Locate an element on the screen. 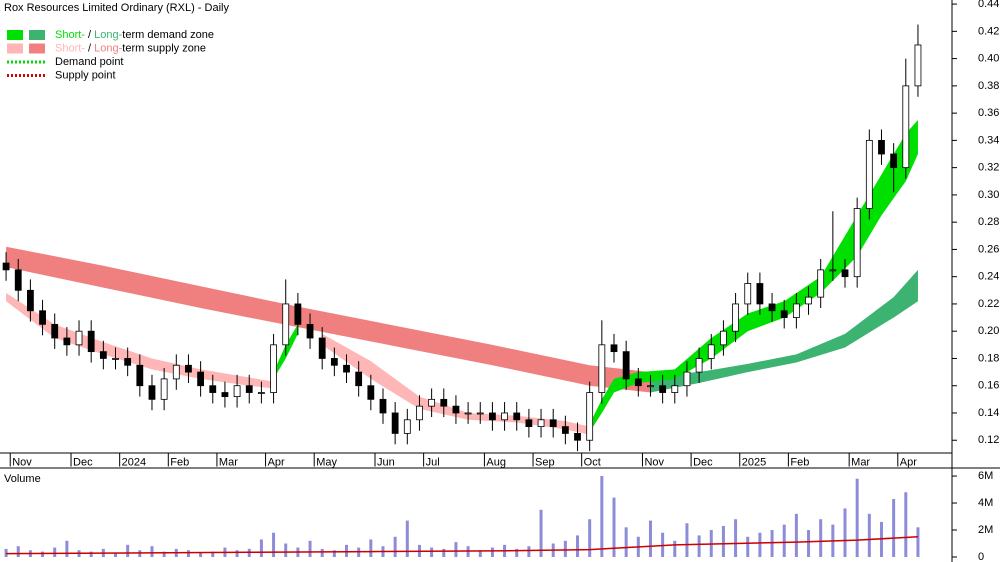 This screenshot has width=1000, height=562. y-tick-label: 0.22 is located at coordinates (988, 304).